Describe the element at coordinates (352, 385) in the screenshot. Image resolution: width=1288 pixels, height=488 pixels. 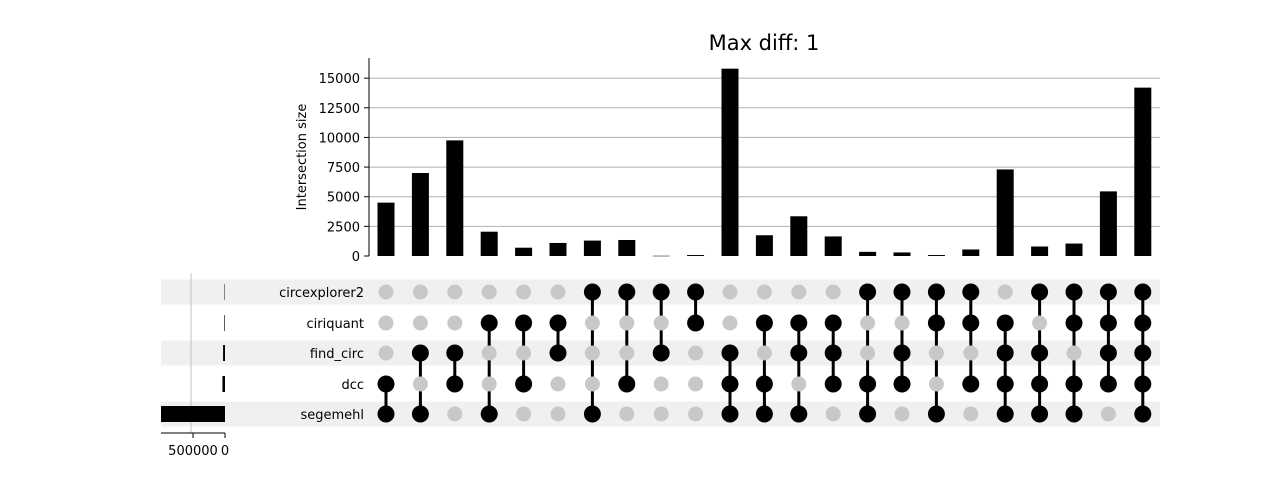
I see `set-label: dcc` at that location.